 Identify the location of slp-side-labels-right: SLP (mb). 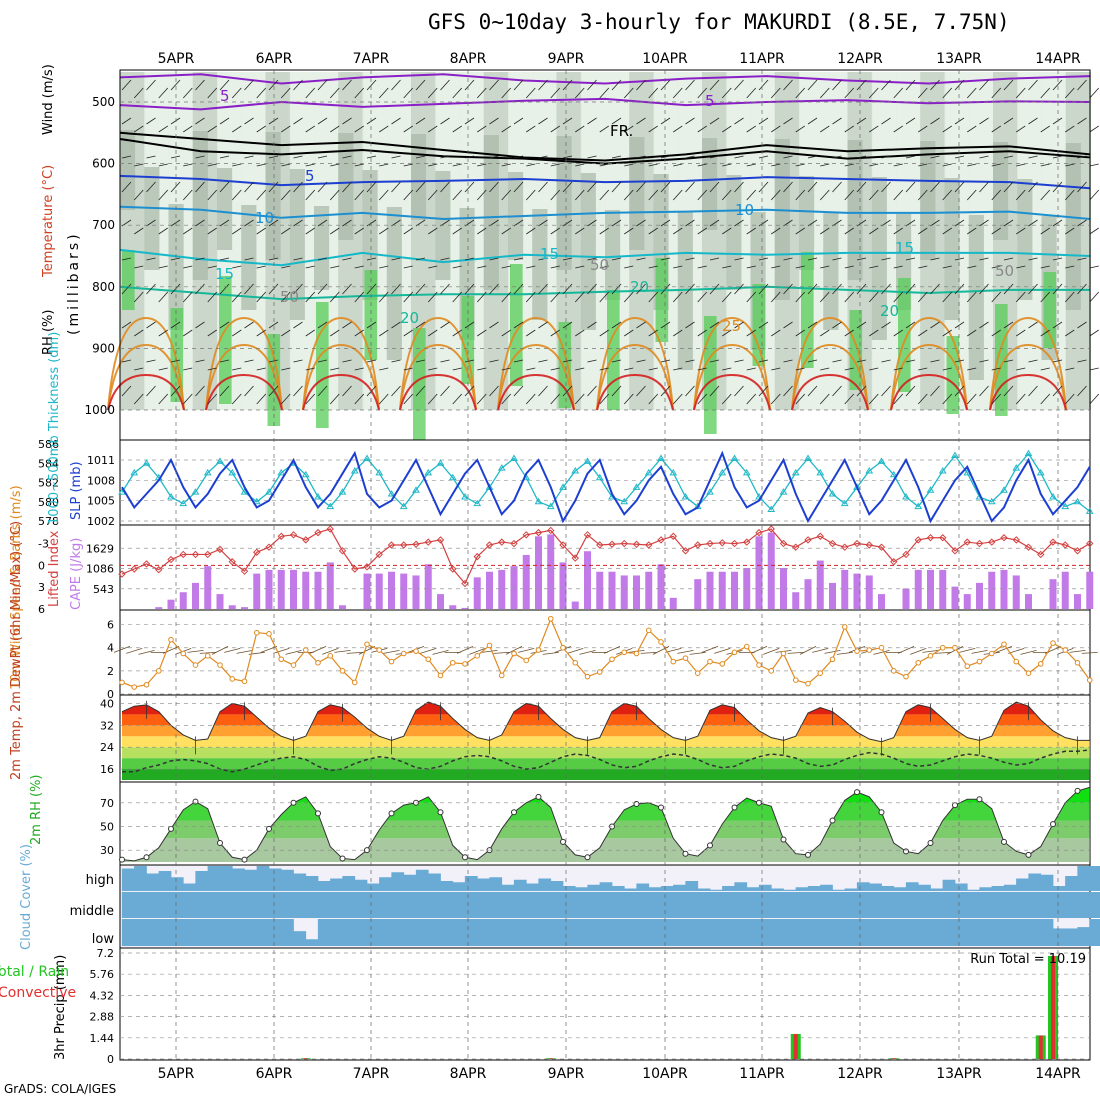
(76, 490).